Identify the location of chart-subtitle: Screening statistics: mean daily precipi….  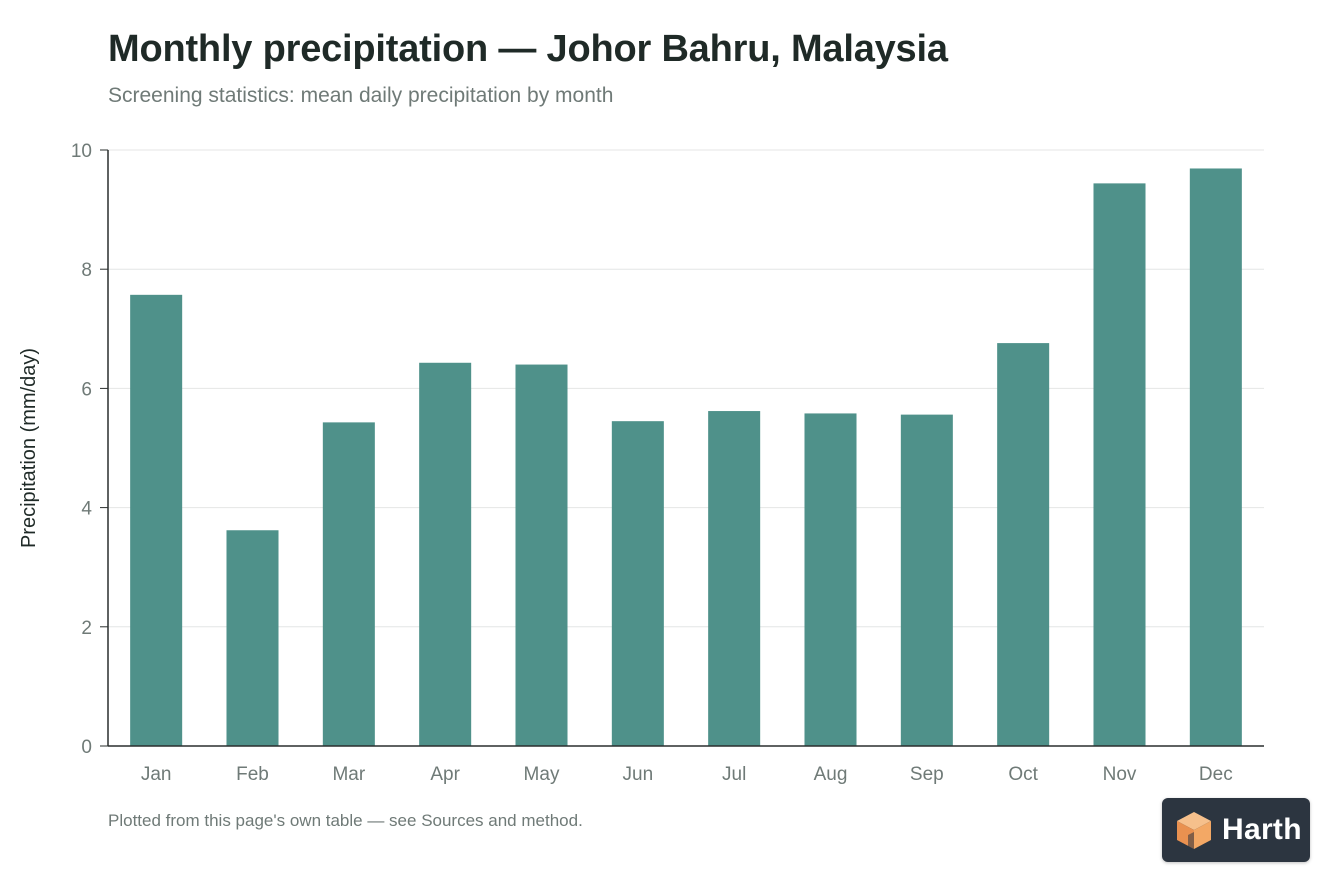
(361, 95).